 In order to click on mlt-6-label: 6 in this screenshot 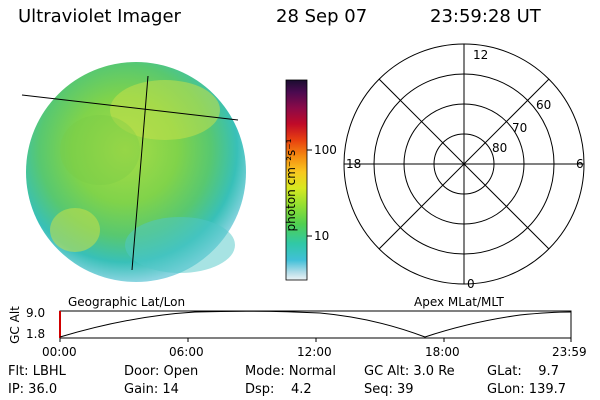, I will do `click(580, 164)`.